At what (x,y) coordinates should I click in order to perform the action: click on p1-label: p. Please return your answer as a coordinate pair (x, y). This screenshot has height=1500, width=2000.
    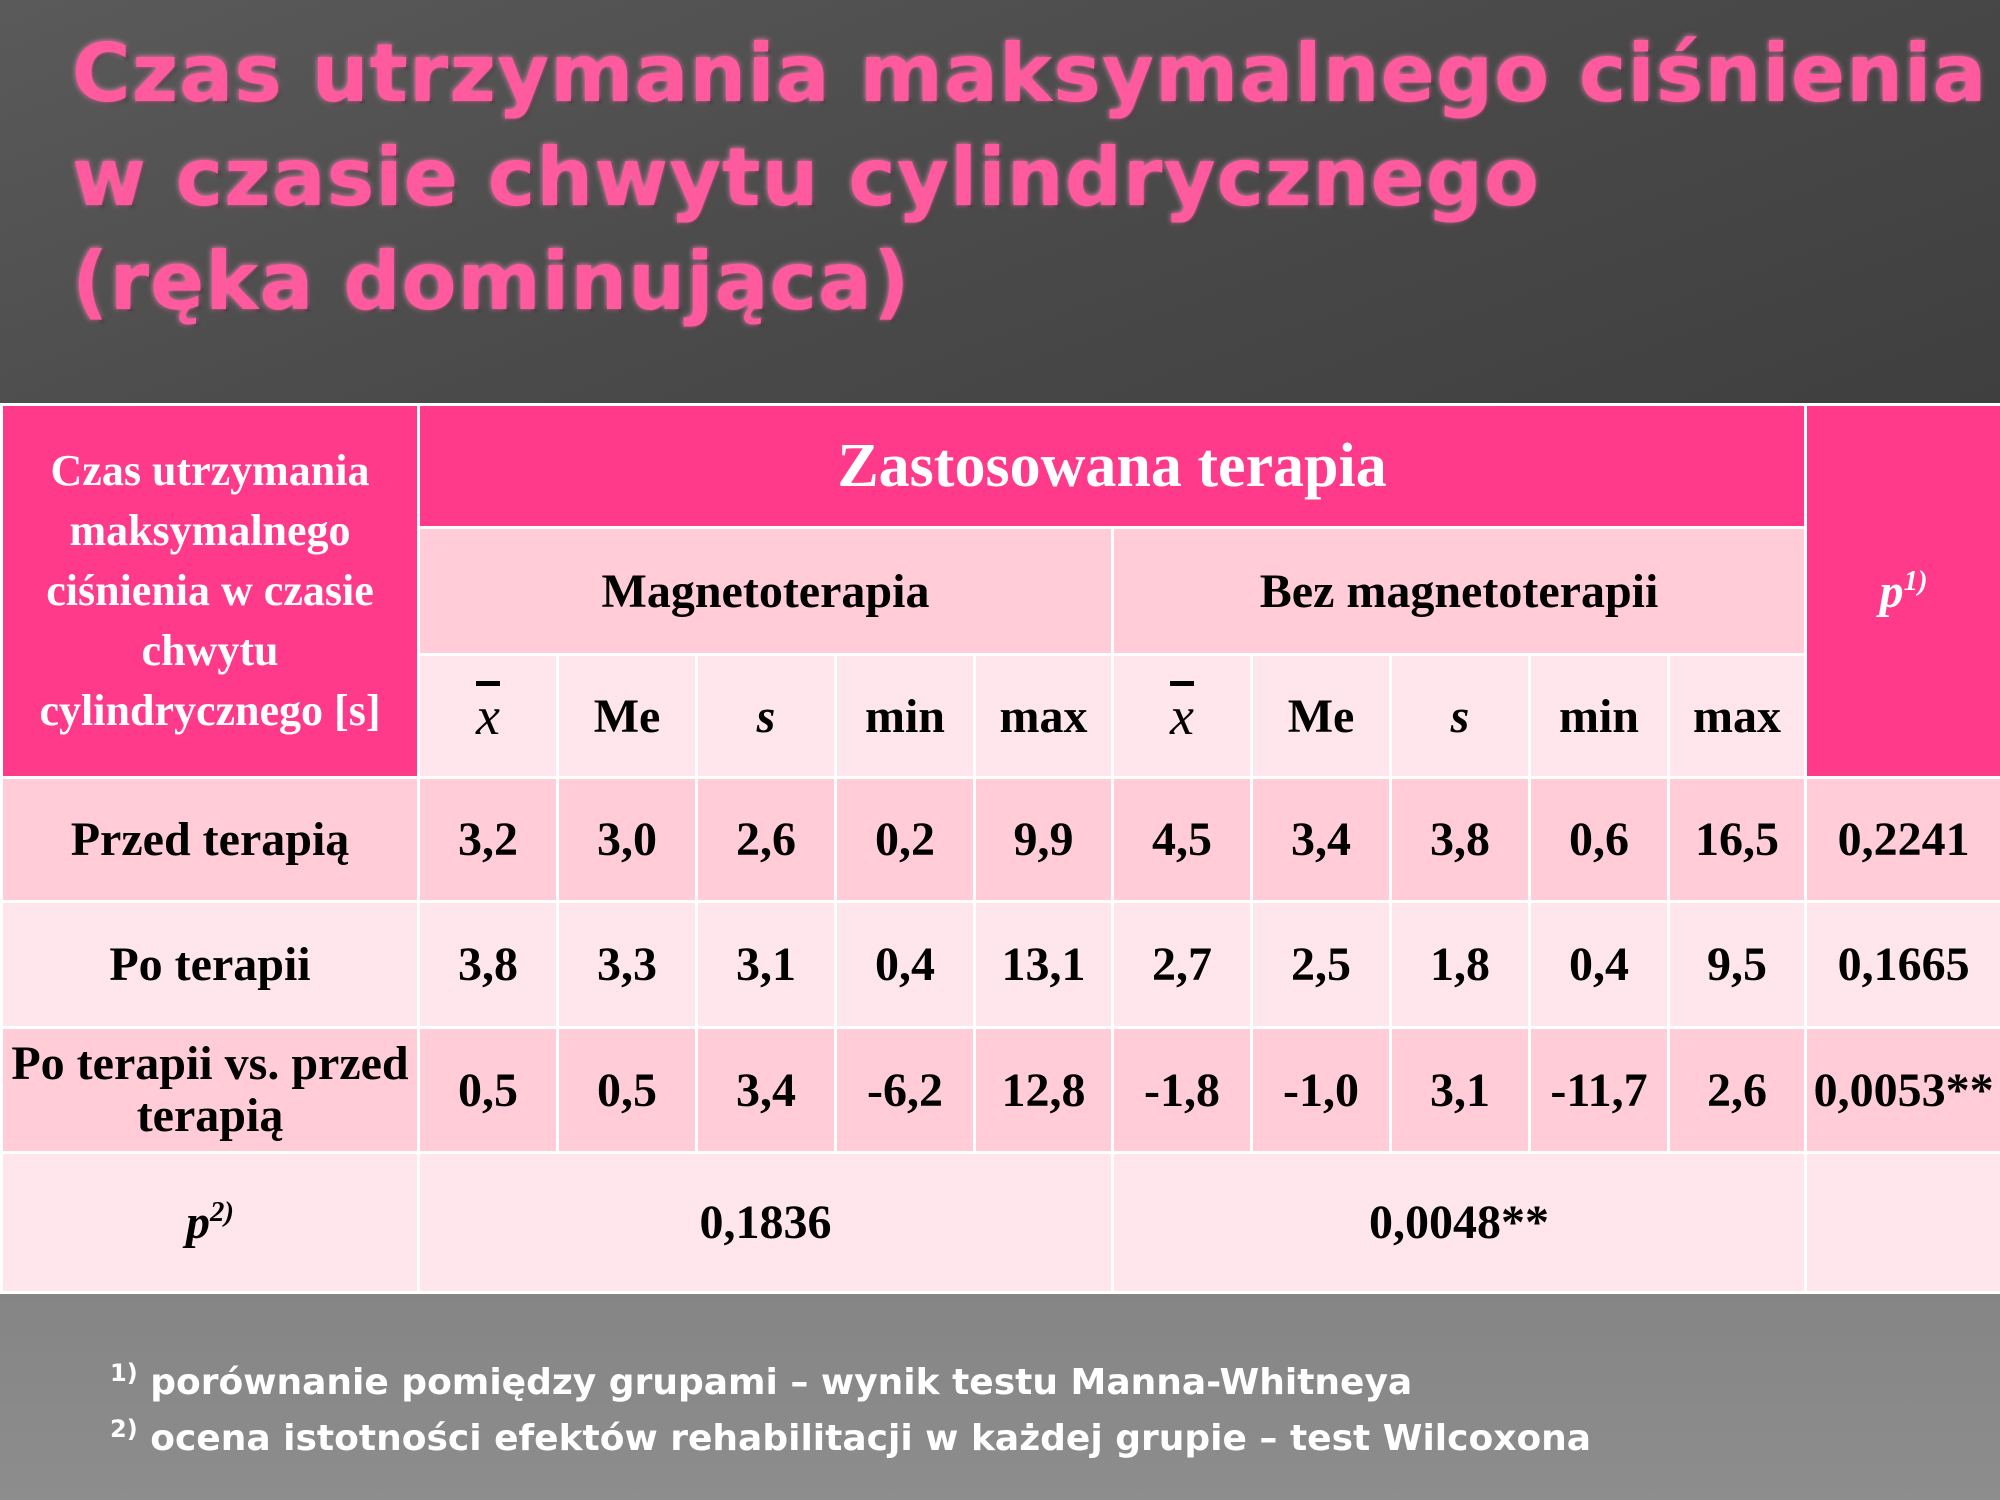
    Looking at the image, I should click on (1891, 591).